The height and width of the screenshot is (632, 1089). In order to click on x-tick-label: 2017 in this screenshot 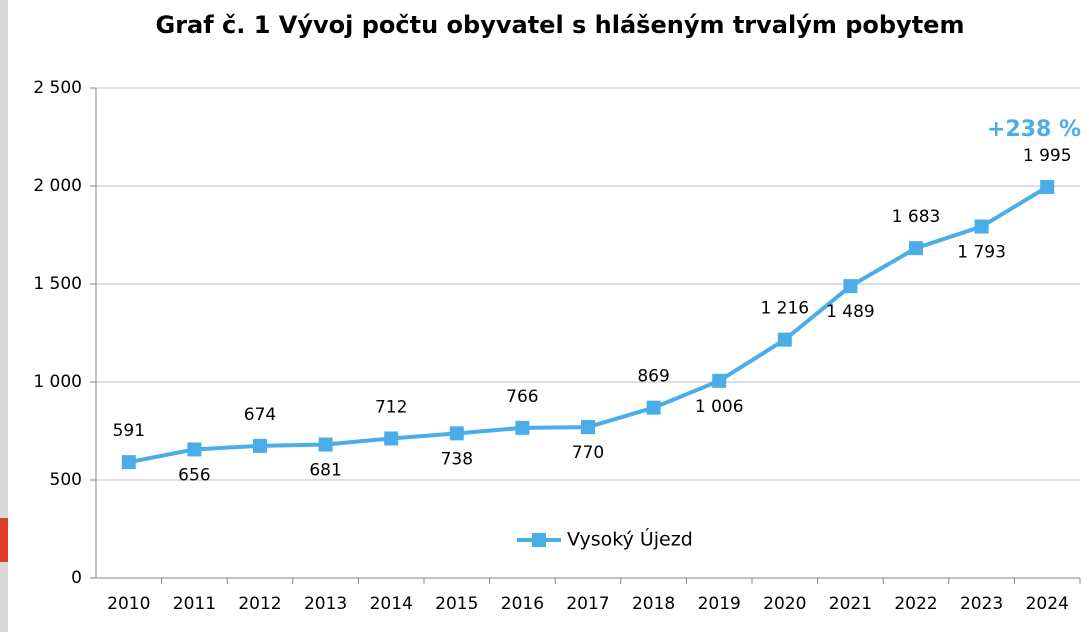, I will do `click(587, 604)`.